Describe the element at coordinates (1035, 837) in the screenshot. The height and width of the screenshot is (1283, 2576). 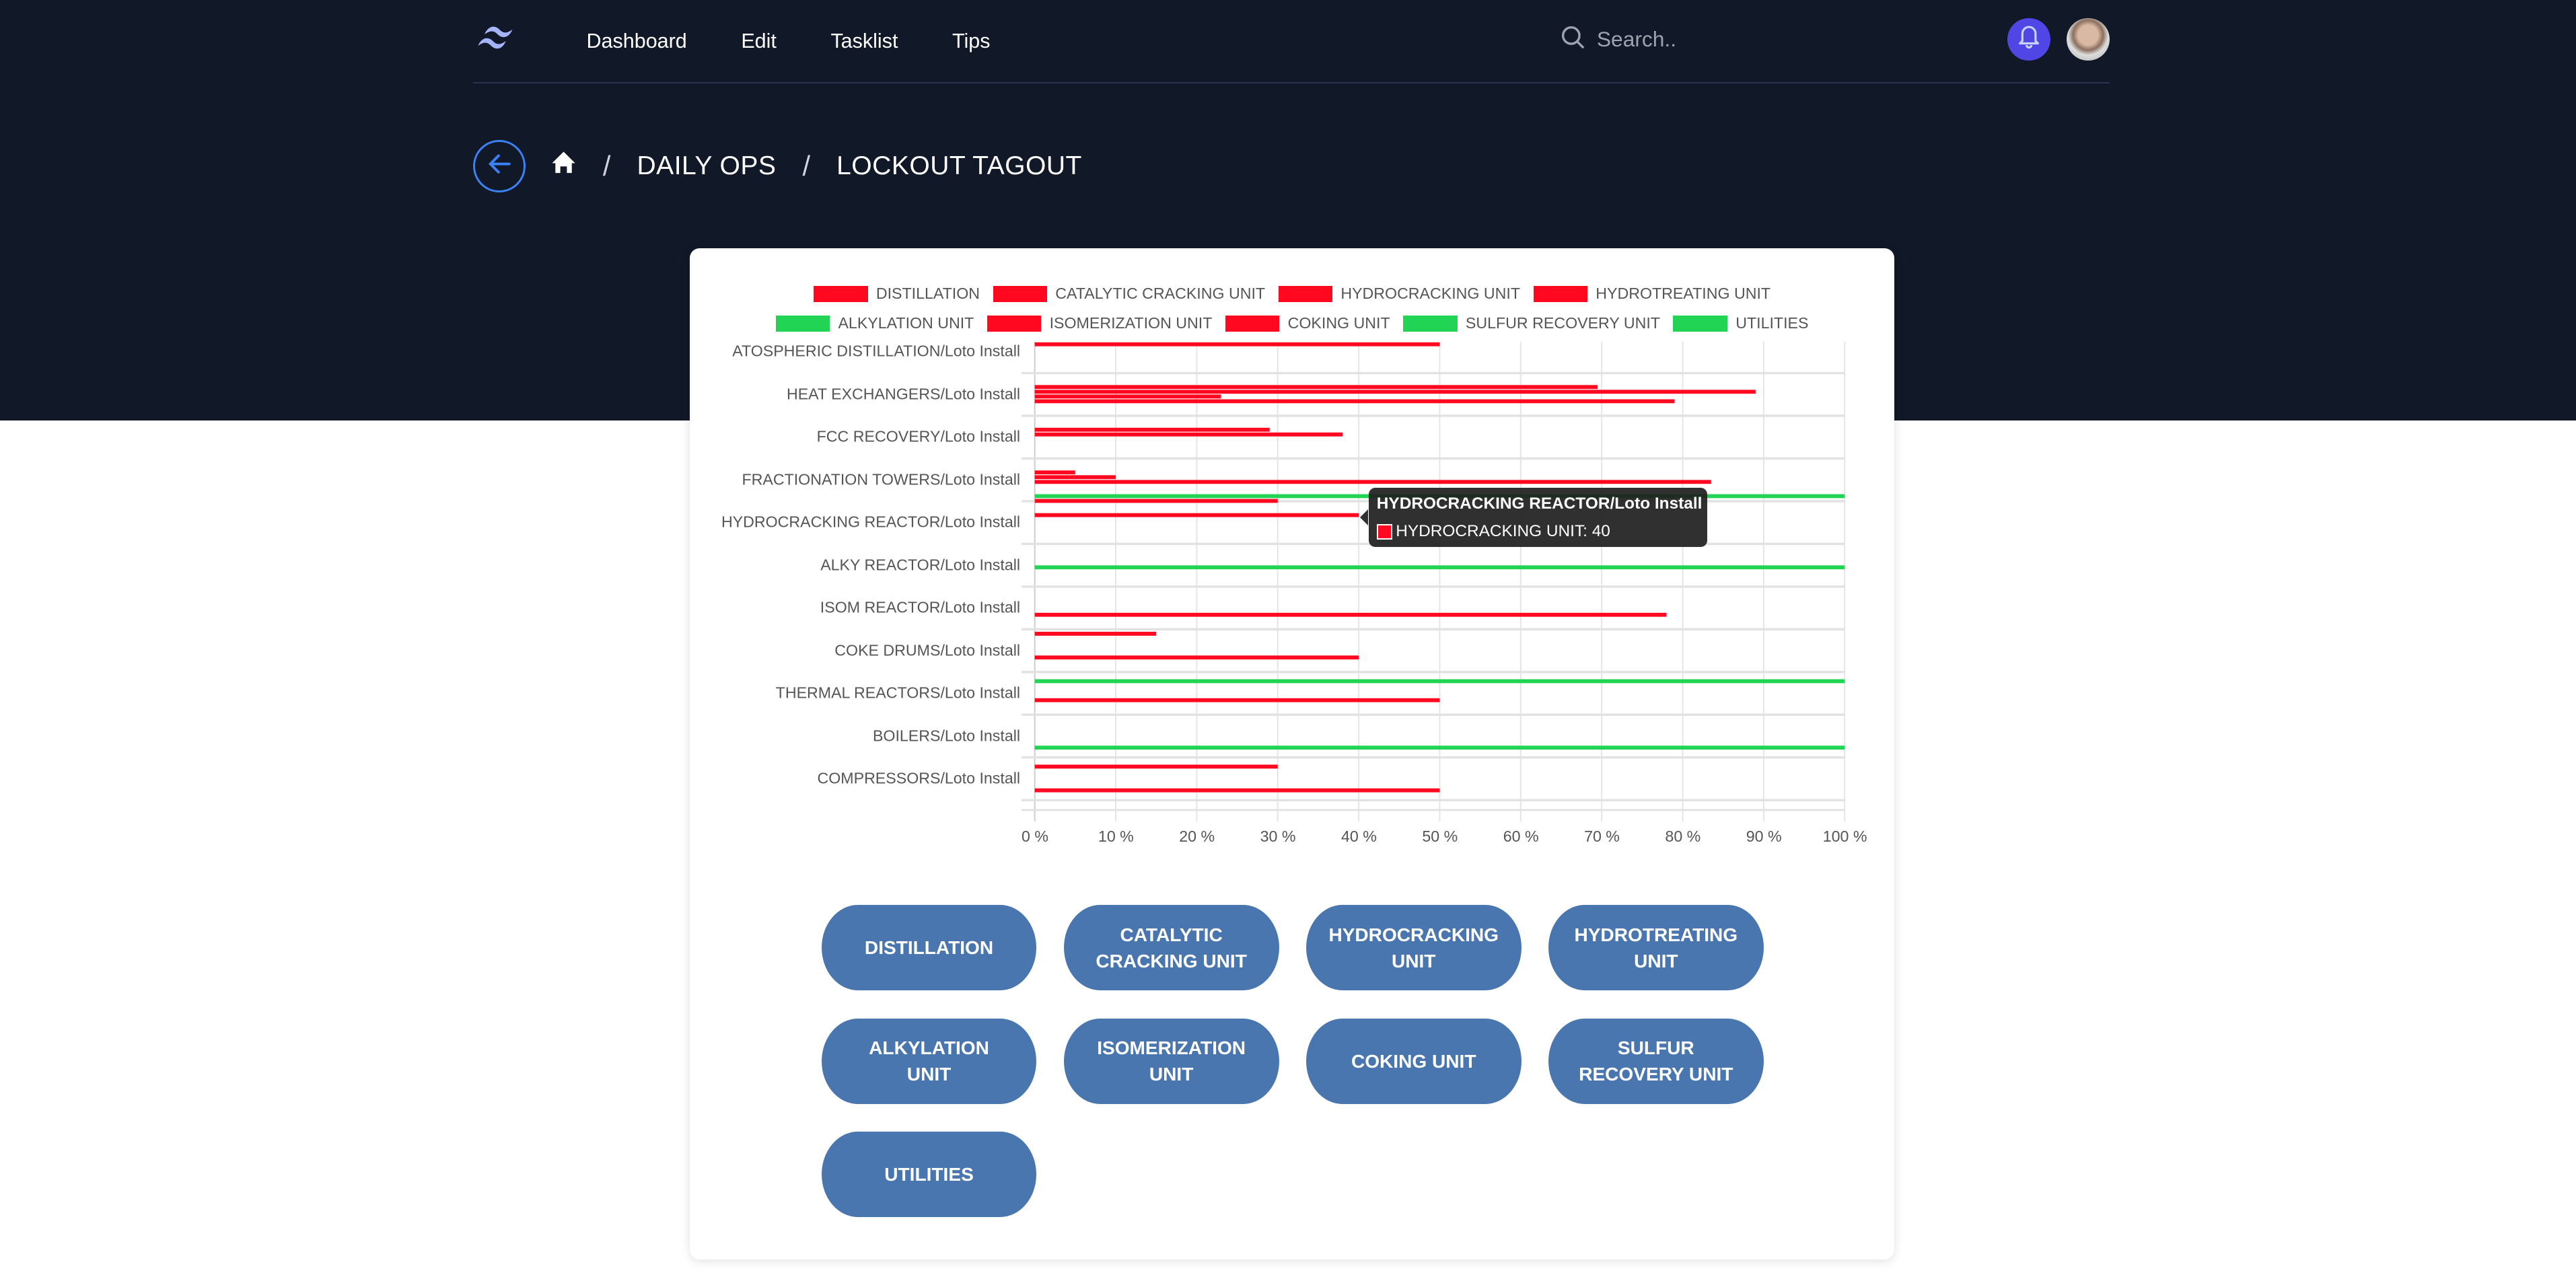
I see `x-tick-label: 0 %` at that location.